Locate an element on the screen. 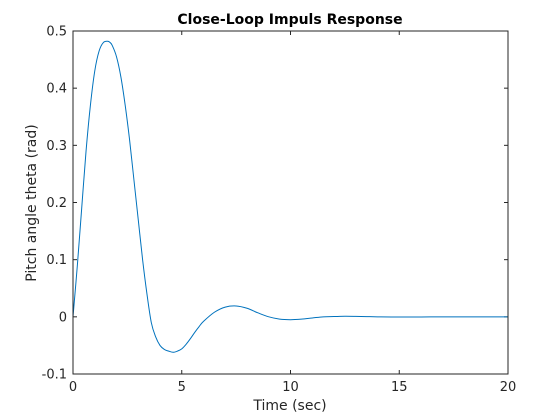 This screenshot has height=420, width=560. x-tick-label: 15 is located at coordinates (399, 387).